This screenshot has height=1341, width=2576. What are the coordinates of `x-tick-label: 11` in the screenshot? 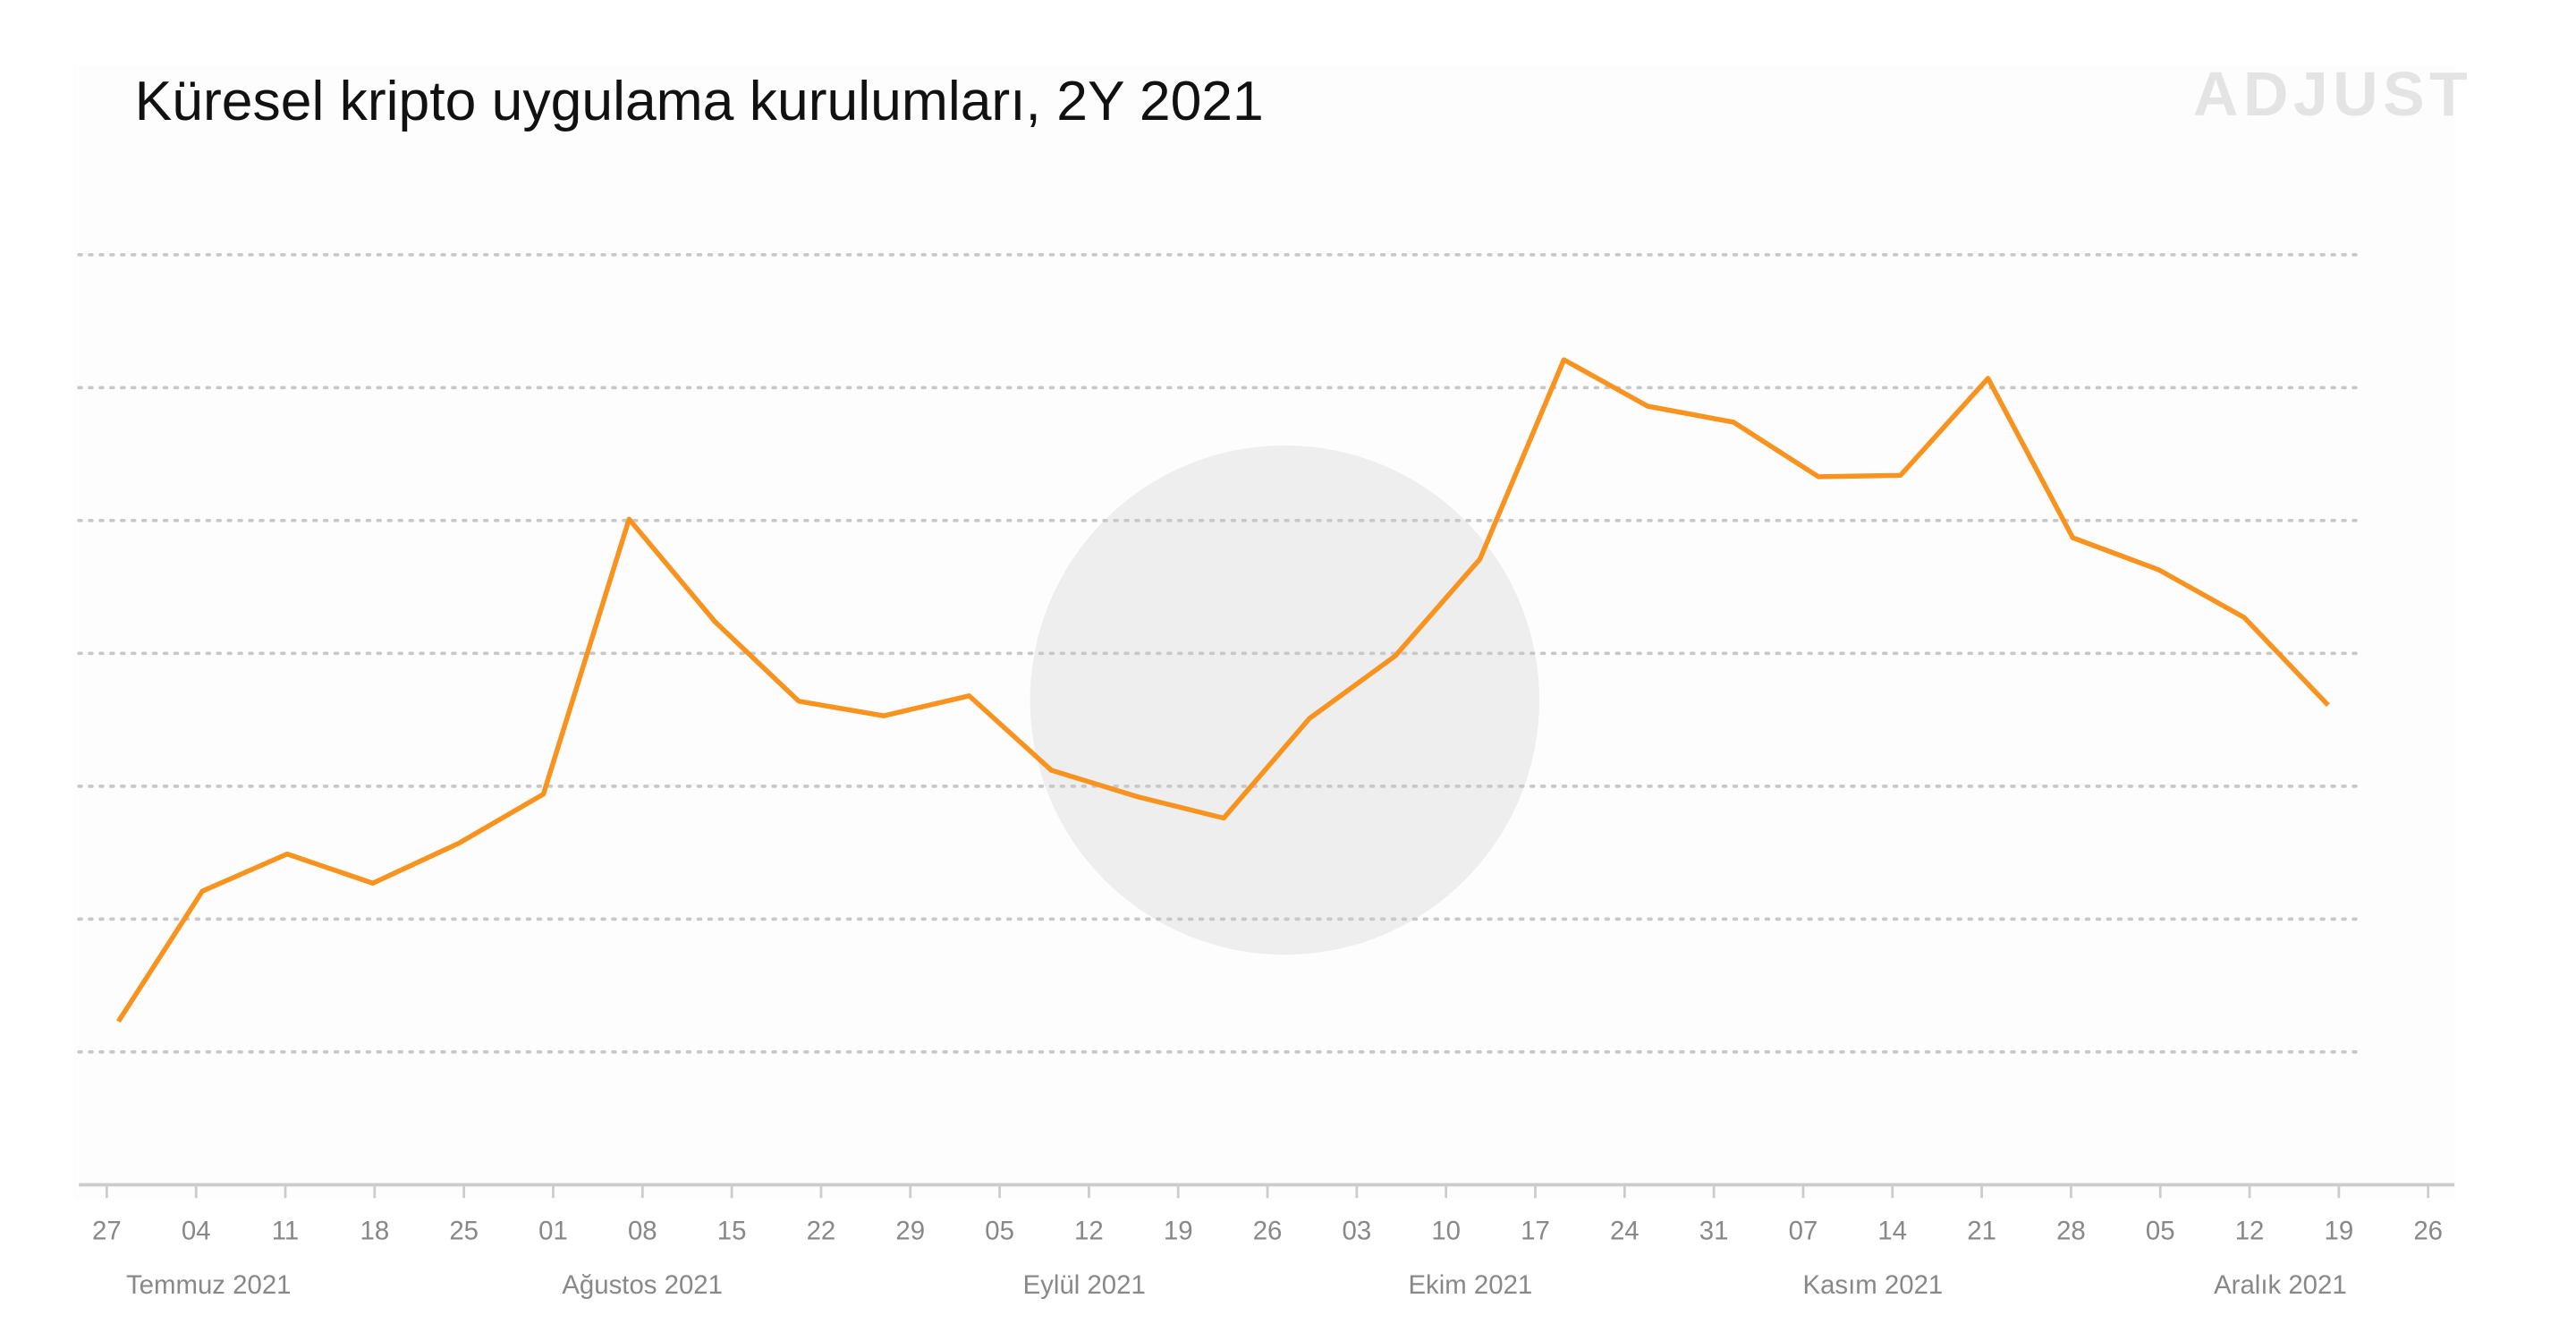 It's located at (286, 1230).